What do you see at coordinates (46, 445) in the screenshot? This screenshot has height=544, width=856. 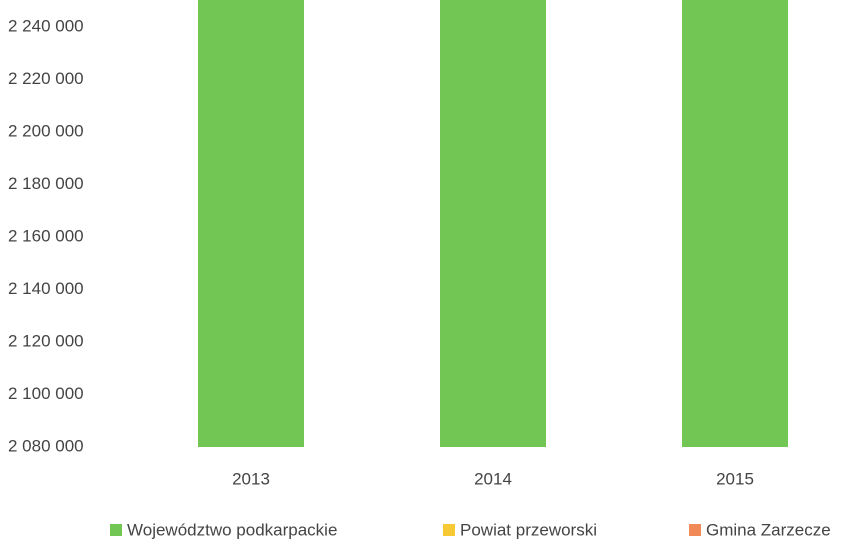 I see `y-tick-label: 2 080 000` at bounding box center [46, 445].